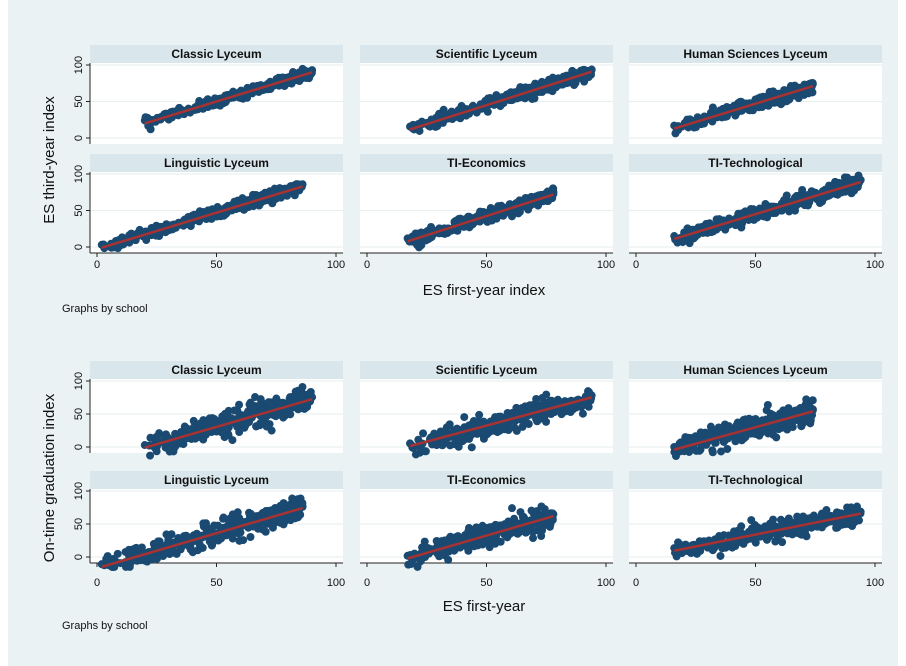 This screenshot has height=666, width=906. What do you see at coordinates (743, 428) in the screenshot?
I see `scatter-points` at bounding box center [743, 428].